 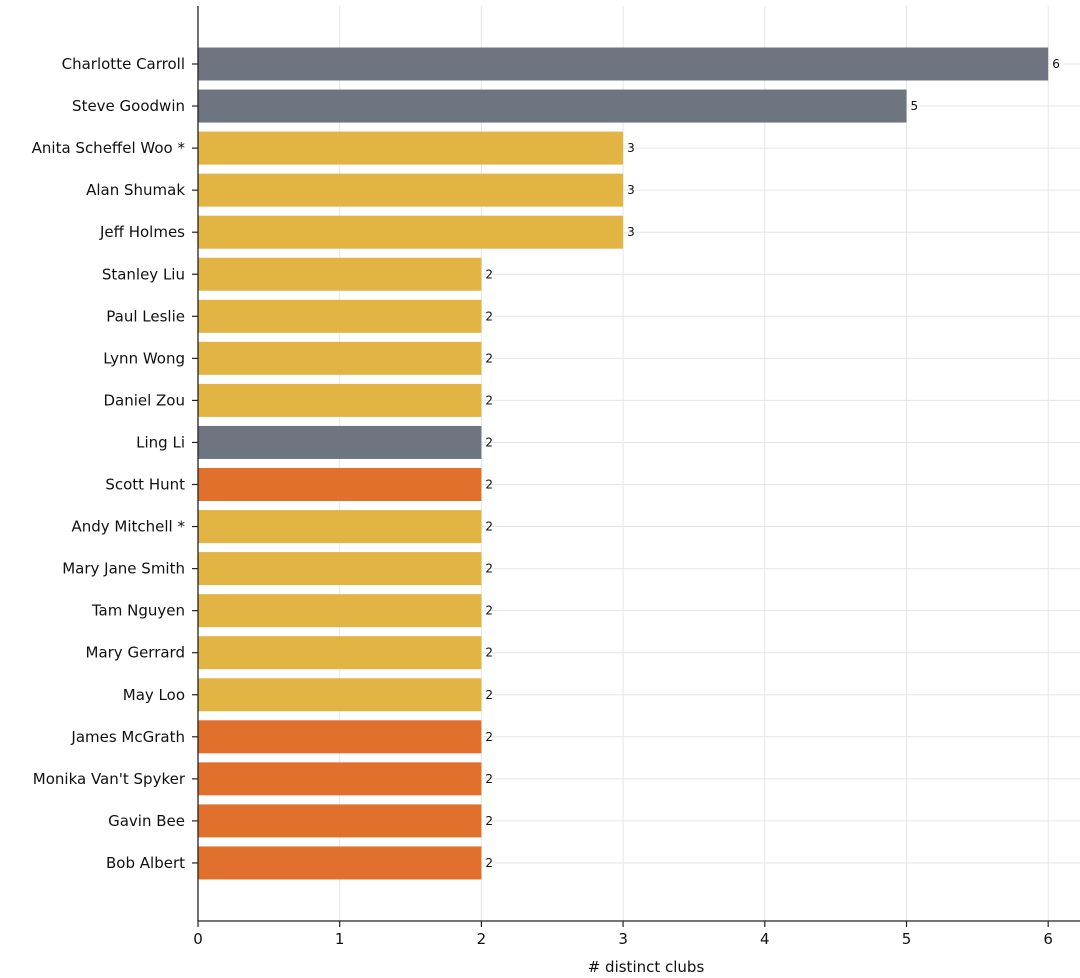 I want to click on y-tick-label: Tam Nguyen, so click(x=138, y=611).